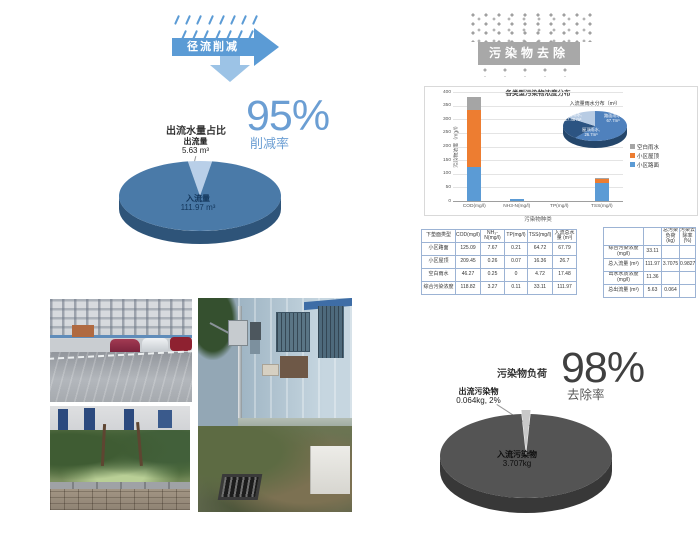 This screenshot has height=540, width=700. Describe the element at coordinates (595, 104) in the screenshot. I see `rain-pie-title: 入流量雨水分布（m³）` at that location.